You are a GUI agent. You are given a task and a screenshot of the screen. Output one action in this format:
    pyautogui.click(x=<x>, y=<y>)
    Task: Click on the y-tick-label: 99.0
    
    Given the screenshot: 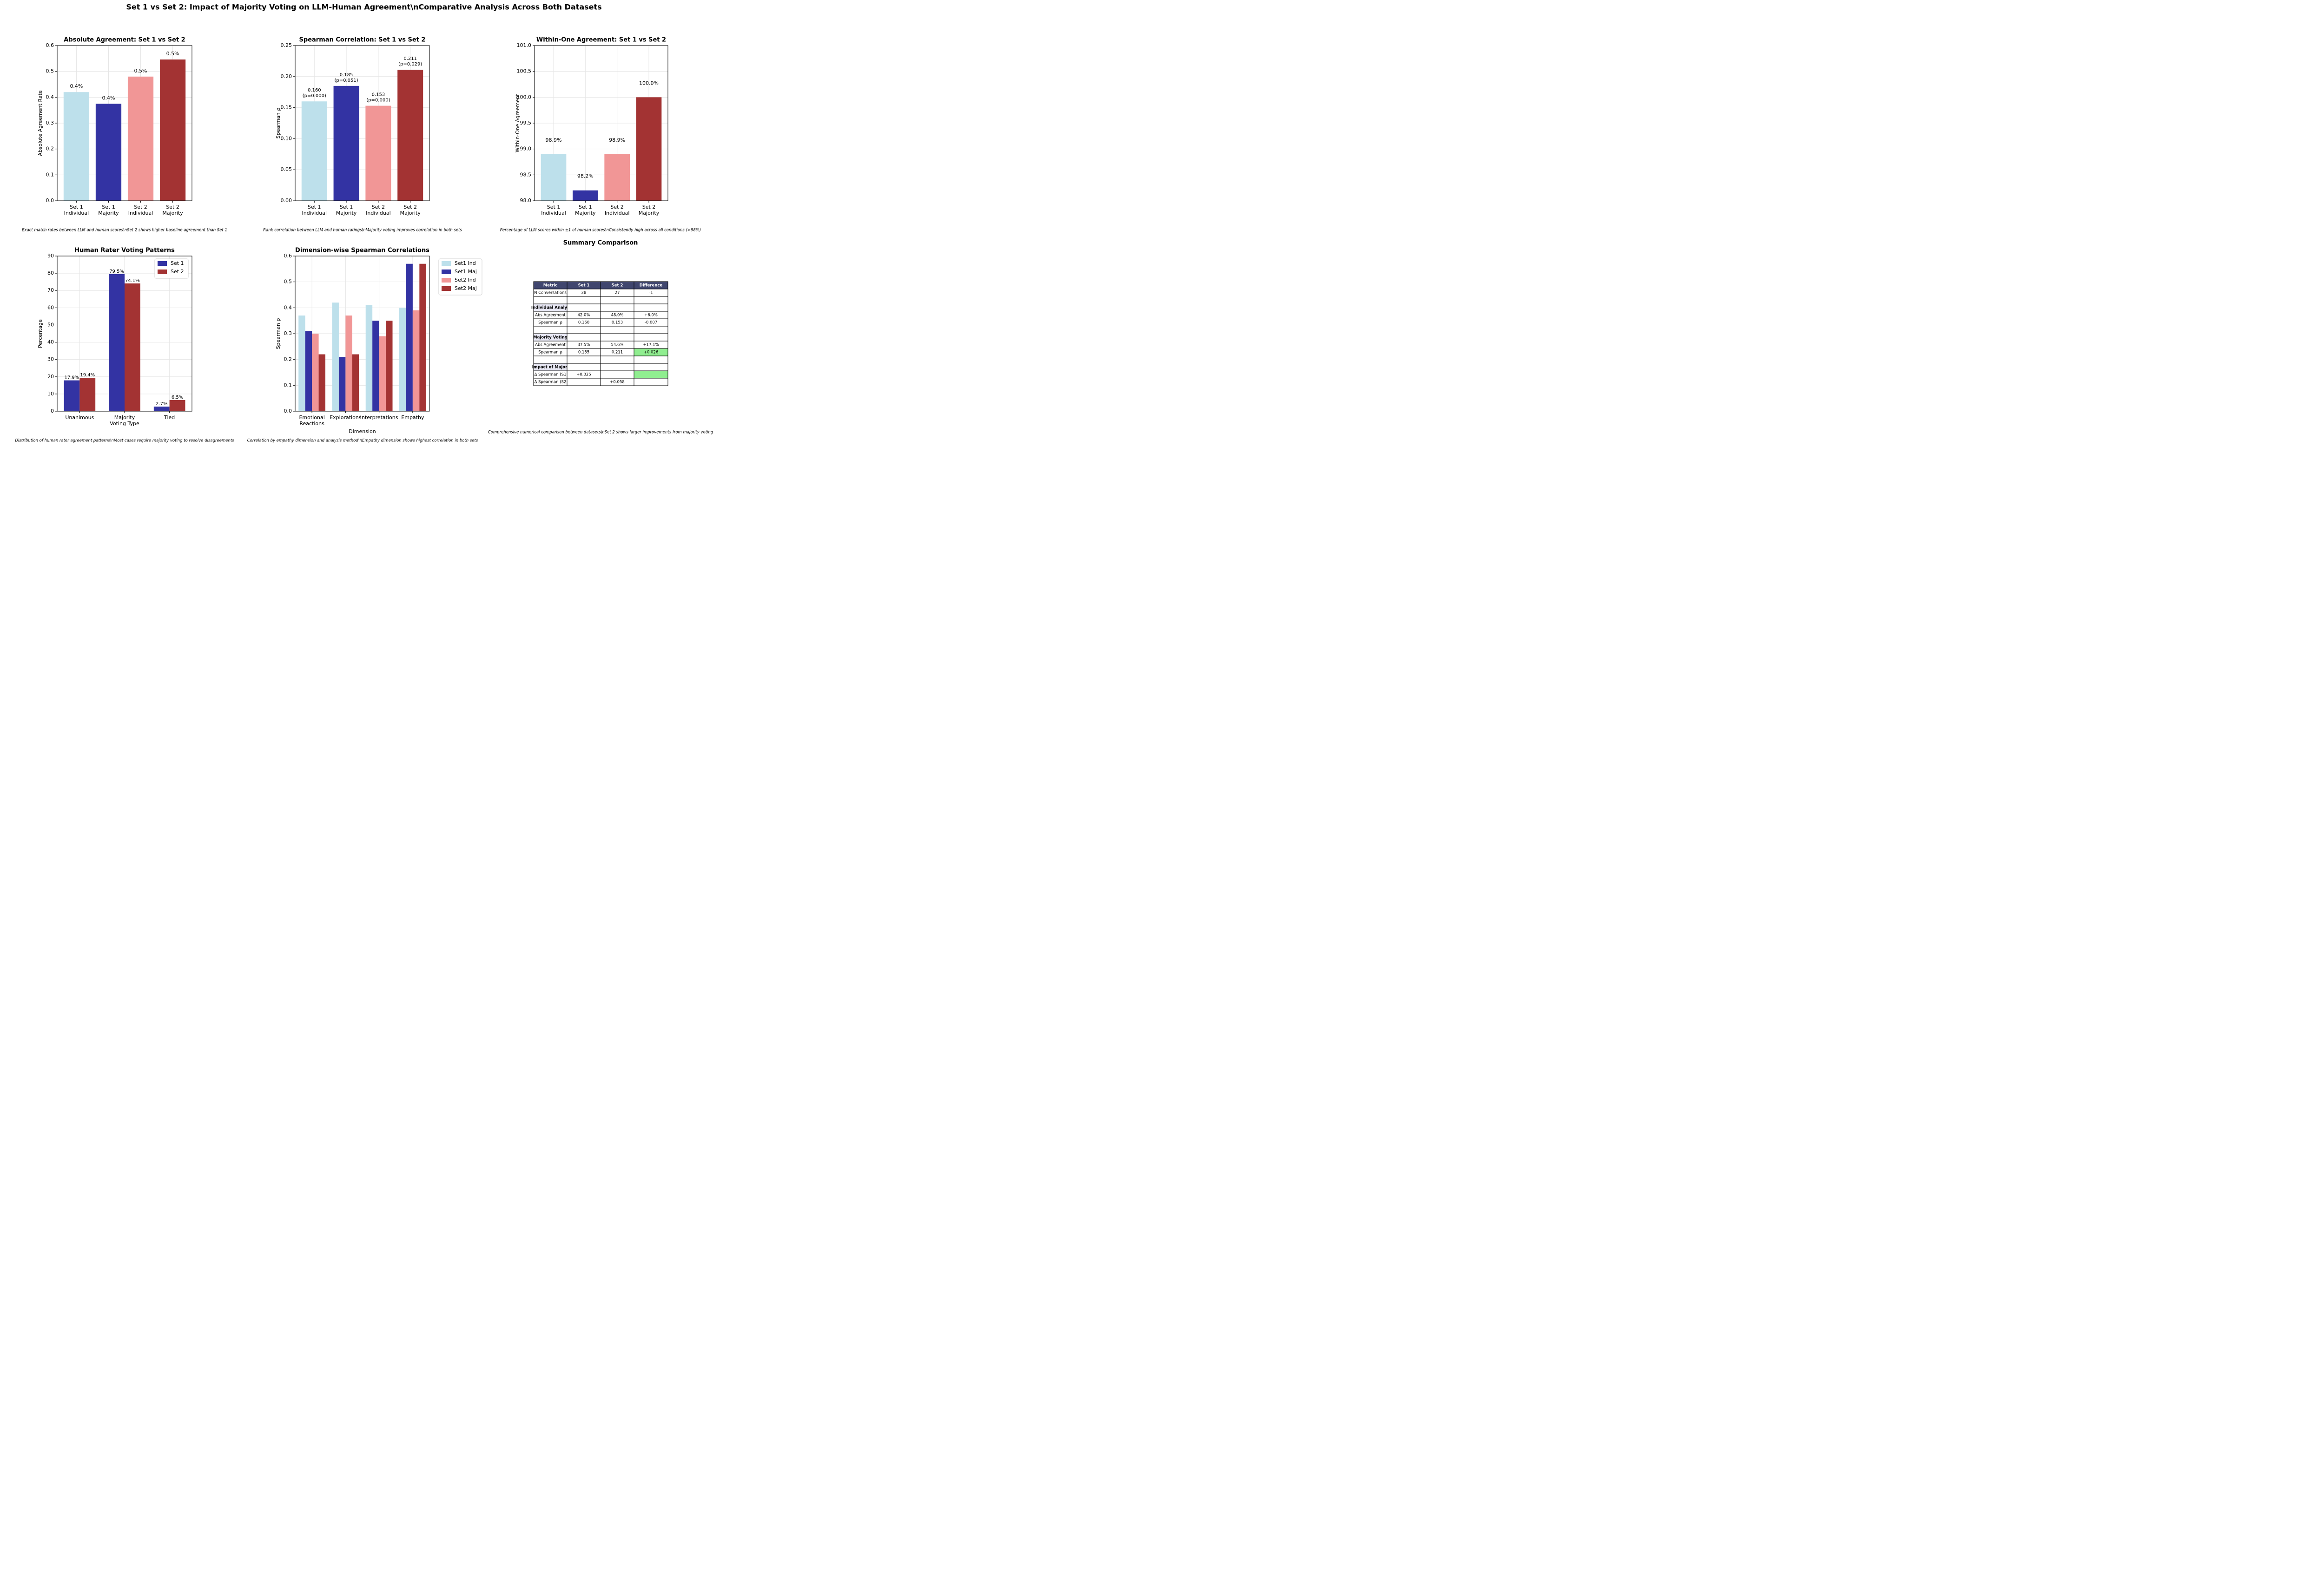 What is the action you would take?
    pyautogui.click(x=526, y=149)
    